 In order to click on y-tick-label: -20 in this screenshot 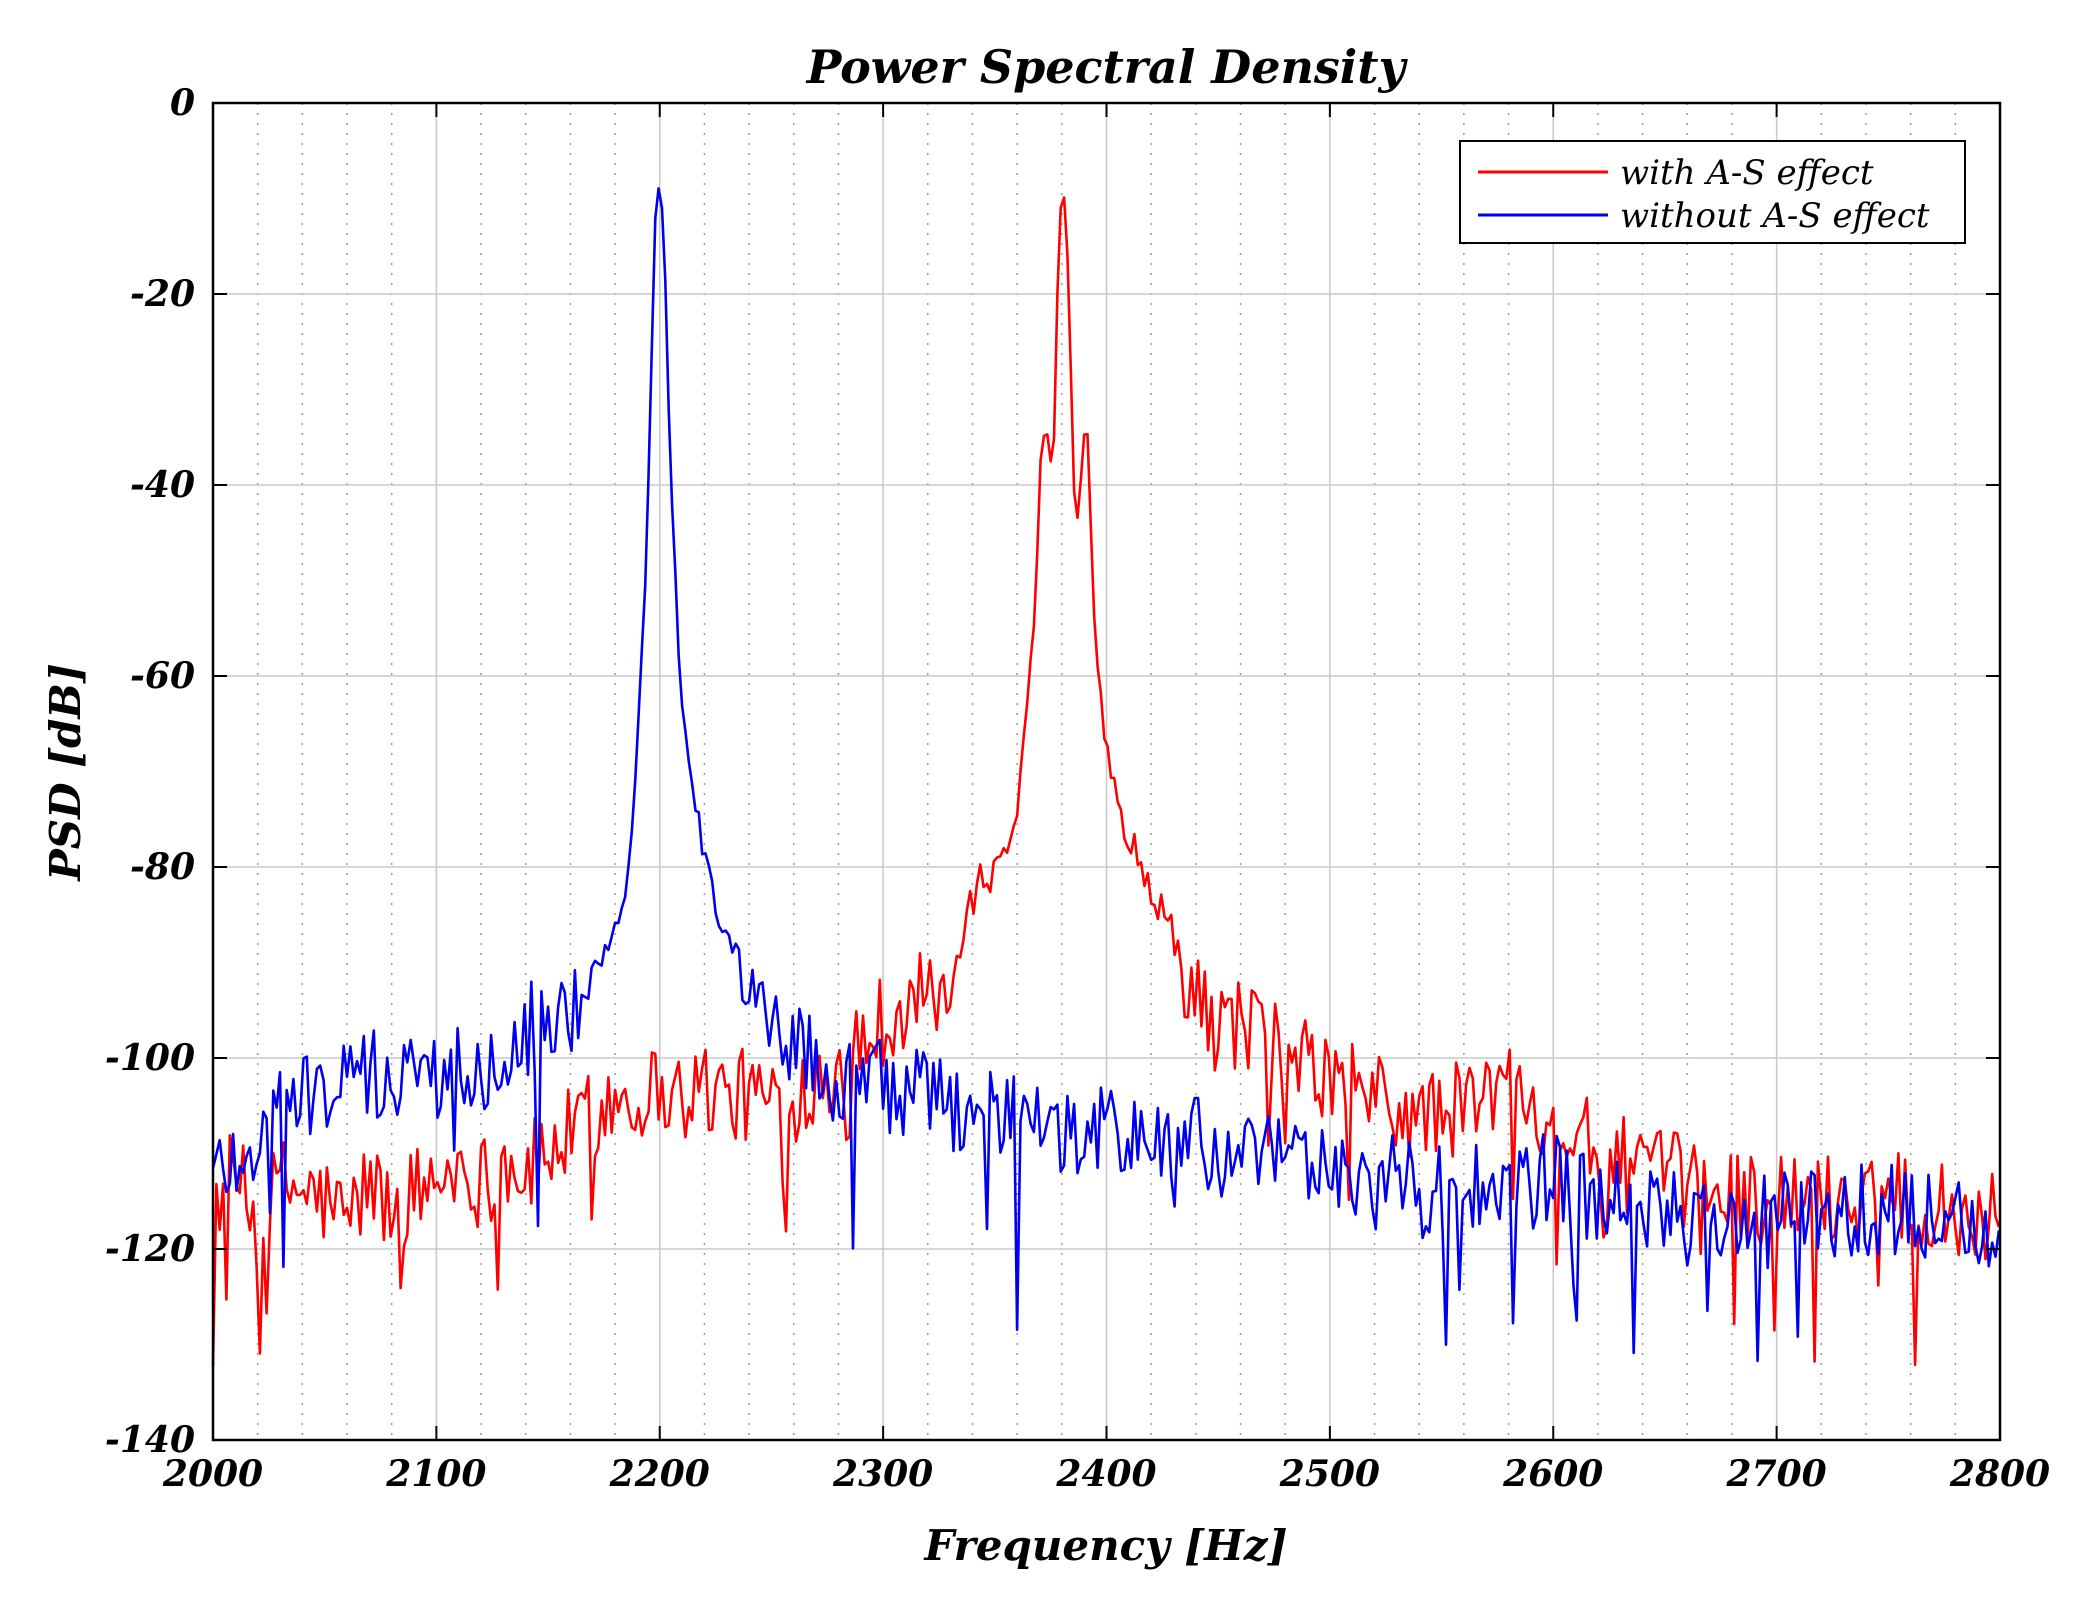, I will do `click(162, 294)`.